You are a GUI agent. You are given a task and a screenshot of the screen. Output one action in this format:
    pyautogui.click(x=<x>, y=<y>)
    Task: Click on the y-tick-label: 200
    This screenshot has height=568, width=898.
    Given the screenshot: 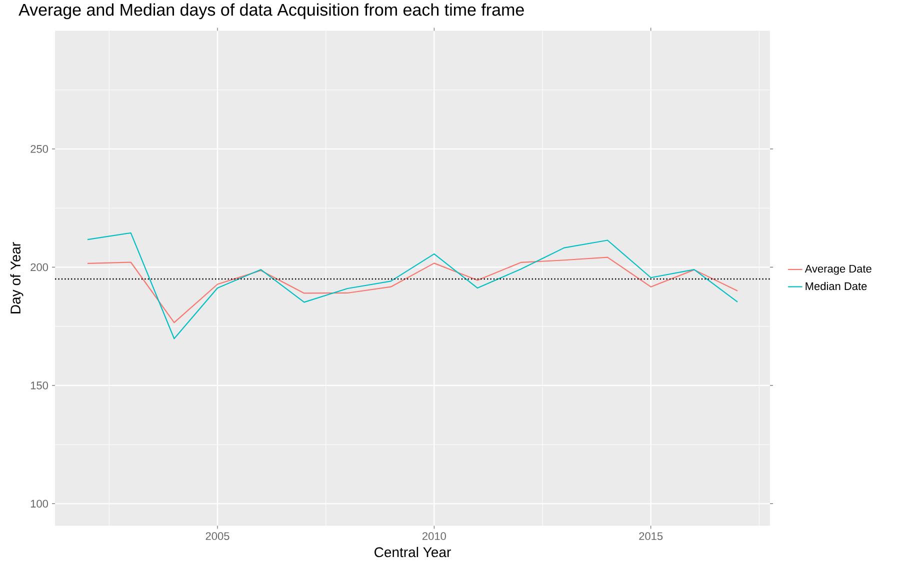 What is the action you would take?
    pyautogui.click(x=39, y=267)
    